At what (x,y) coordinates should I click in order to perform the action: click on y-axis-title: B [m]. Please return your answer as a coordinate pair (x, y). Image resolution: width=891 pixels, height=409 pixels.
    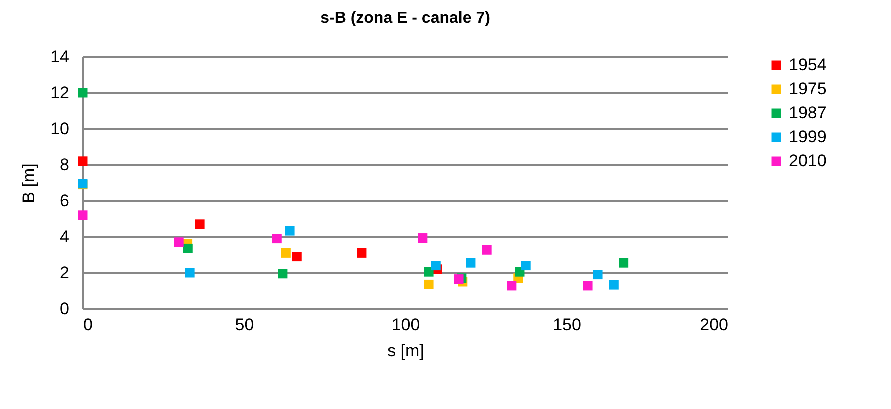
    Looking at the image, I should click on (29, 184).